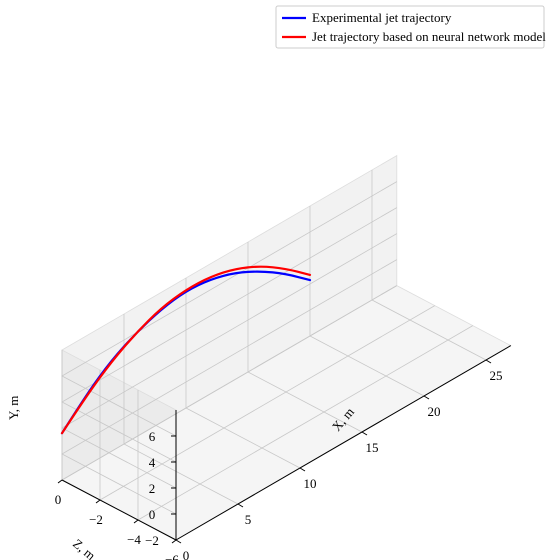 The image size is (550, 560). Describe the element at coordinates (186, 554) in the screenshot. I see `x-tick-label: 0` at that location.